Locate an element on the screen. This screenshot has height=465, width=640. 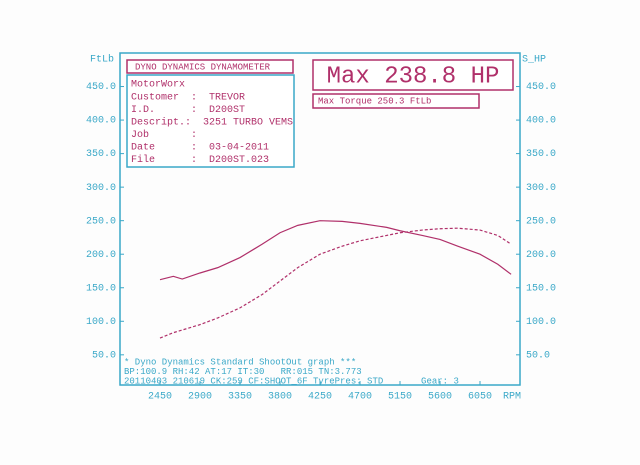
max-torque-box is located at coordinates (396, 101).